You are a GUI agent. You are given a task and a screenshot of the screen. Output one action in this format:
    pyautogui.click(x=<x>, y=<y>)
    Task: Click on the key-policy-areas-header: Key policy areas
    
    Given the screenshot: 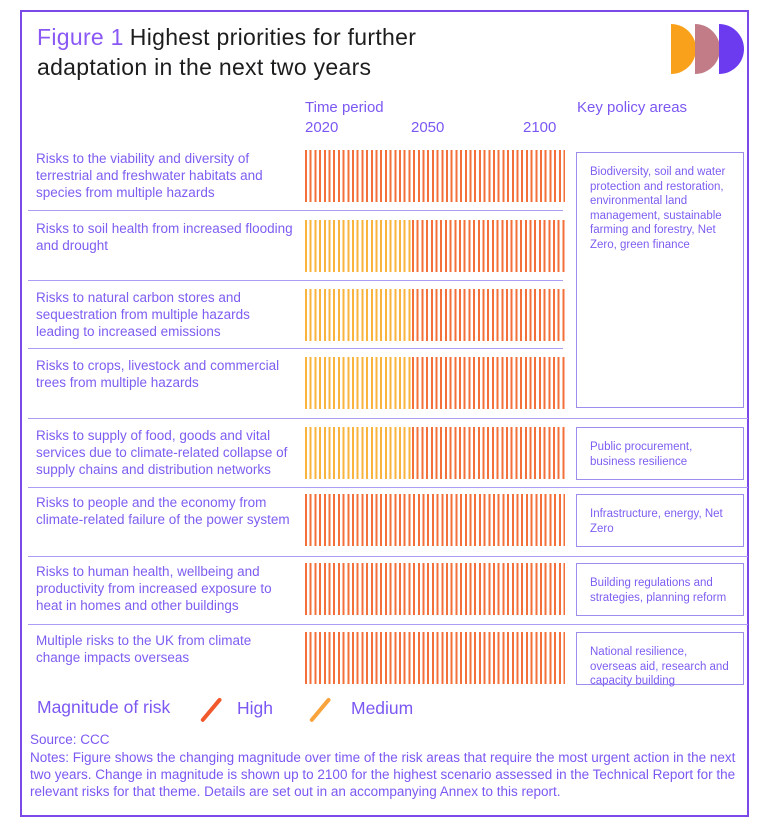 What is the action you would take?
    pyautogui.click(x=632, y=107)
    